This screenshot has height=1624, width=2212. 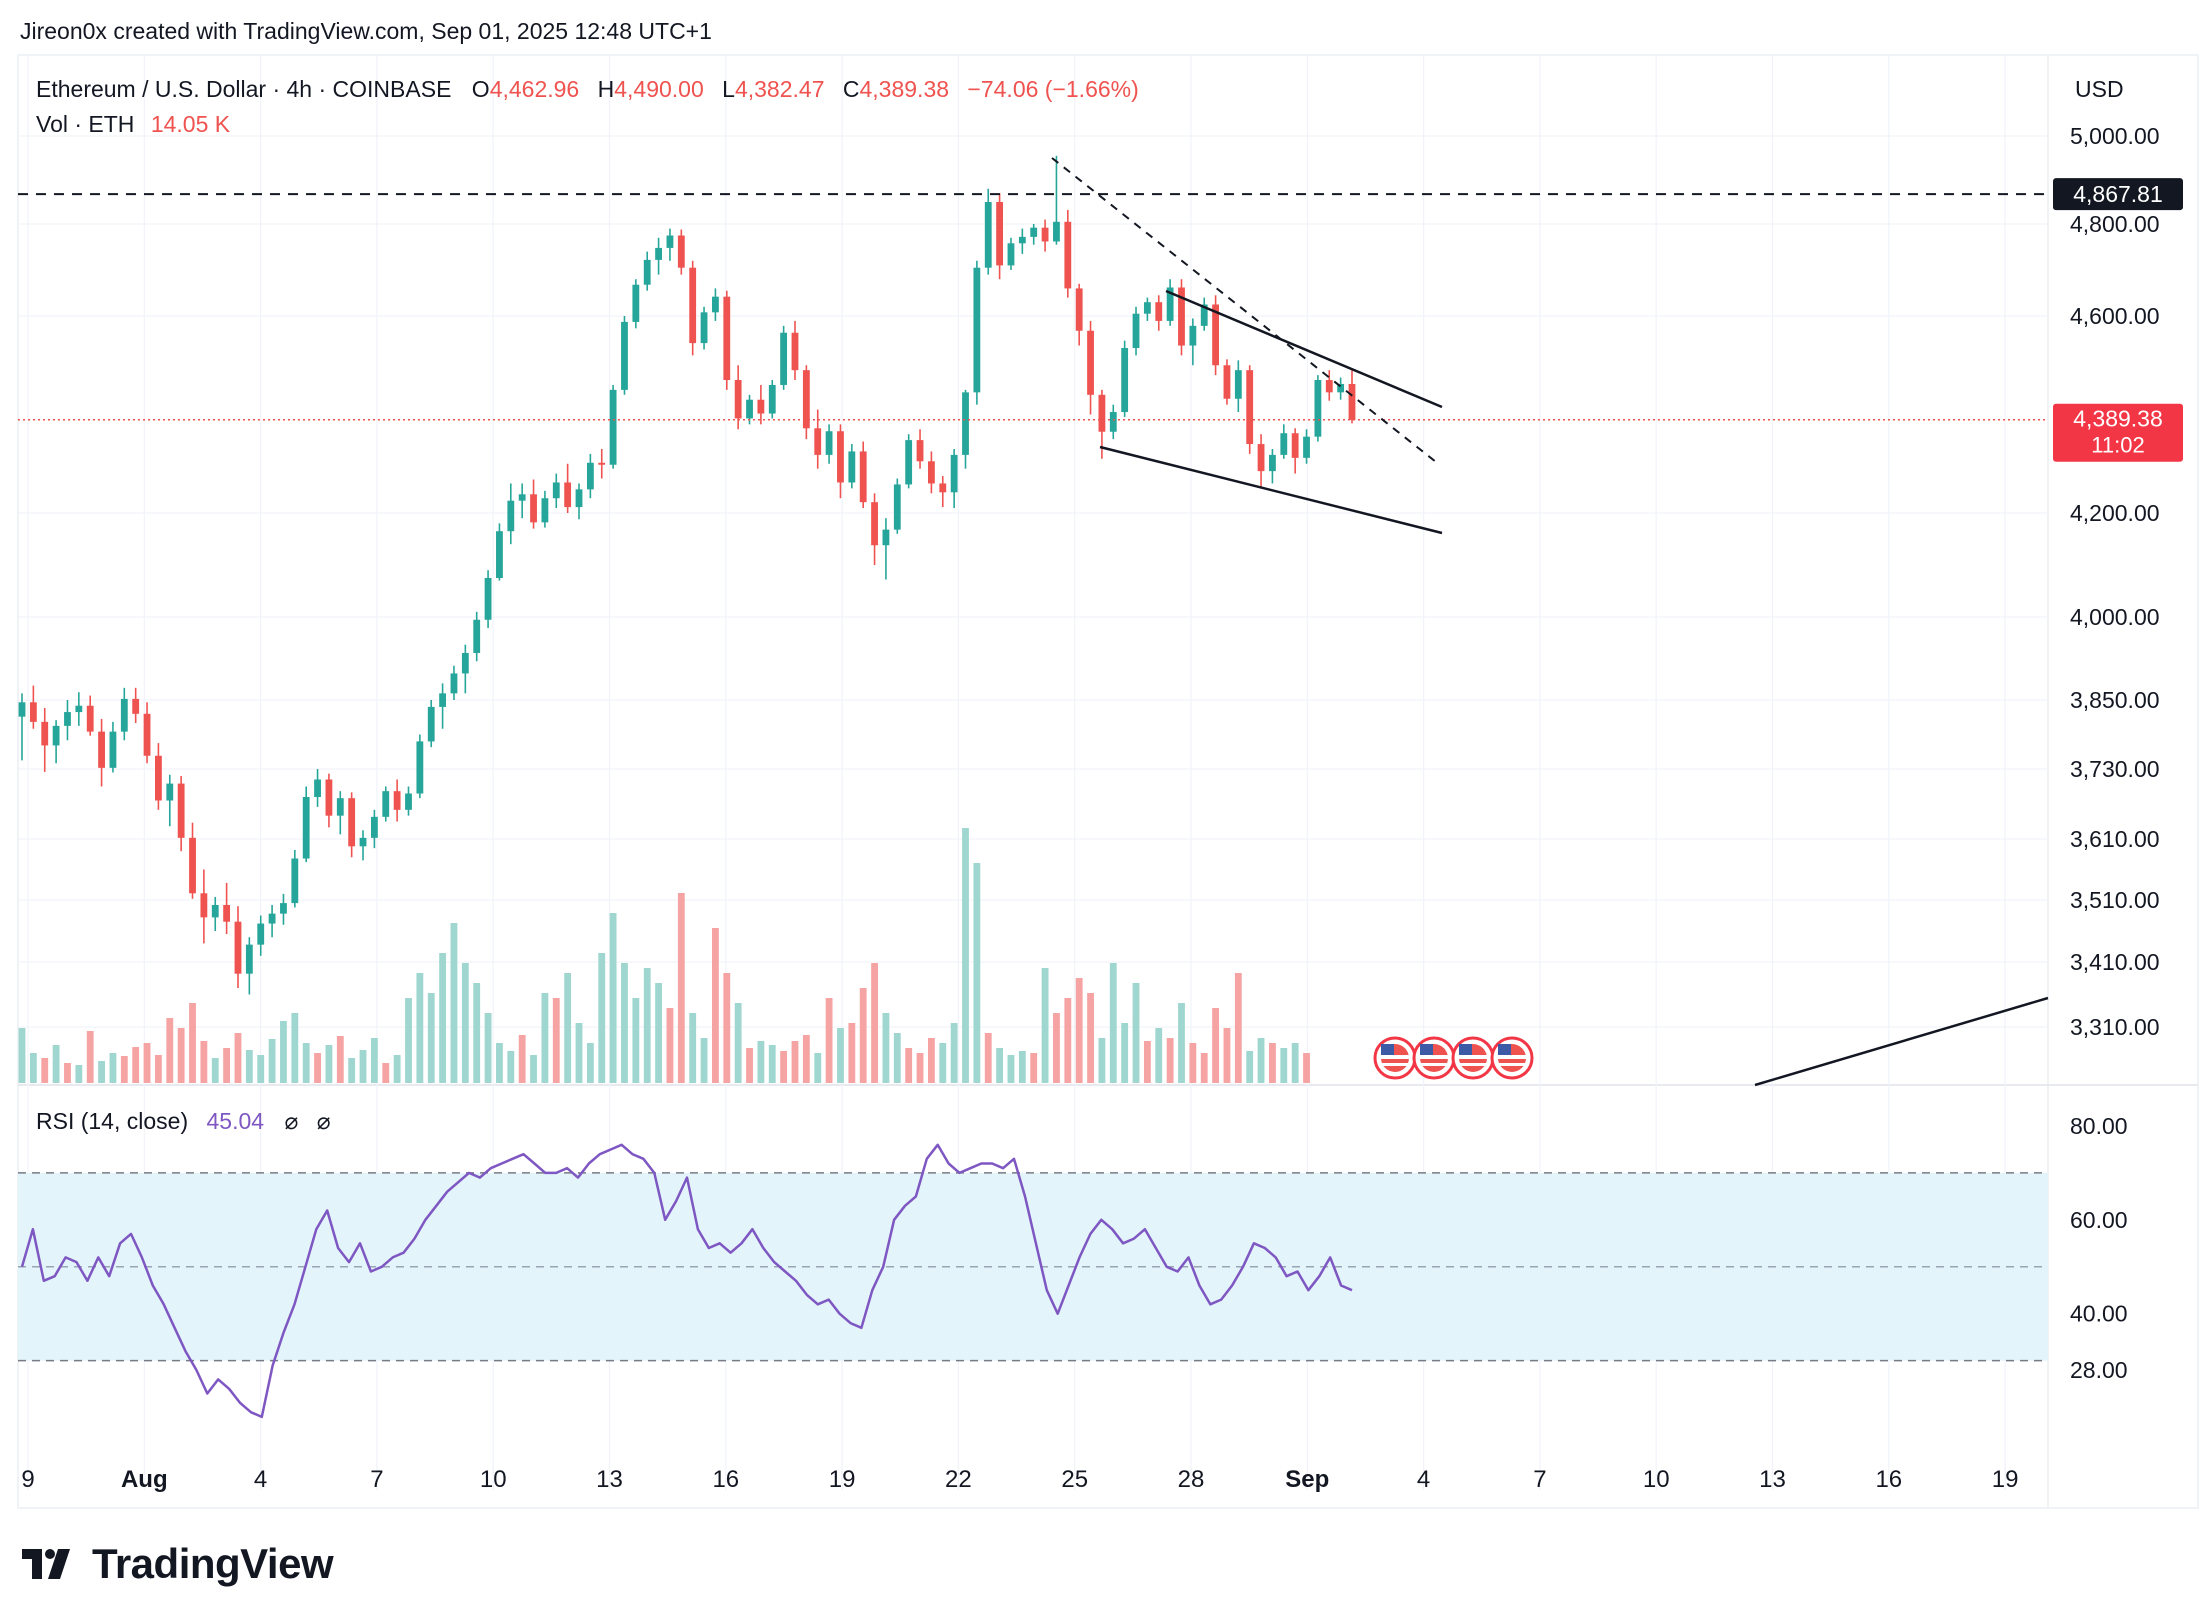 I want to click on wedge-upper-trendline, so click(x=1304, y=349).